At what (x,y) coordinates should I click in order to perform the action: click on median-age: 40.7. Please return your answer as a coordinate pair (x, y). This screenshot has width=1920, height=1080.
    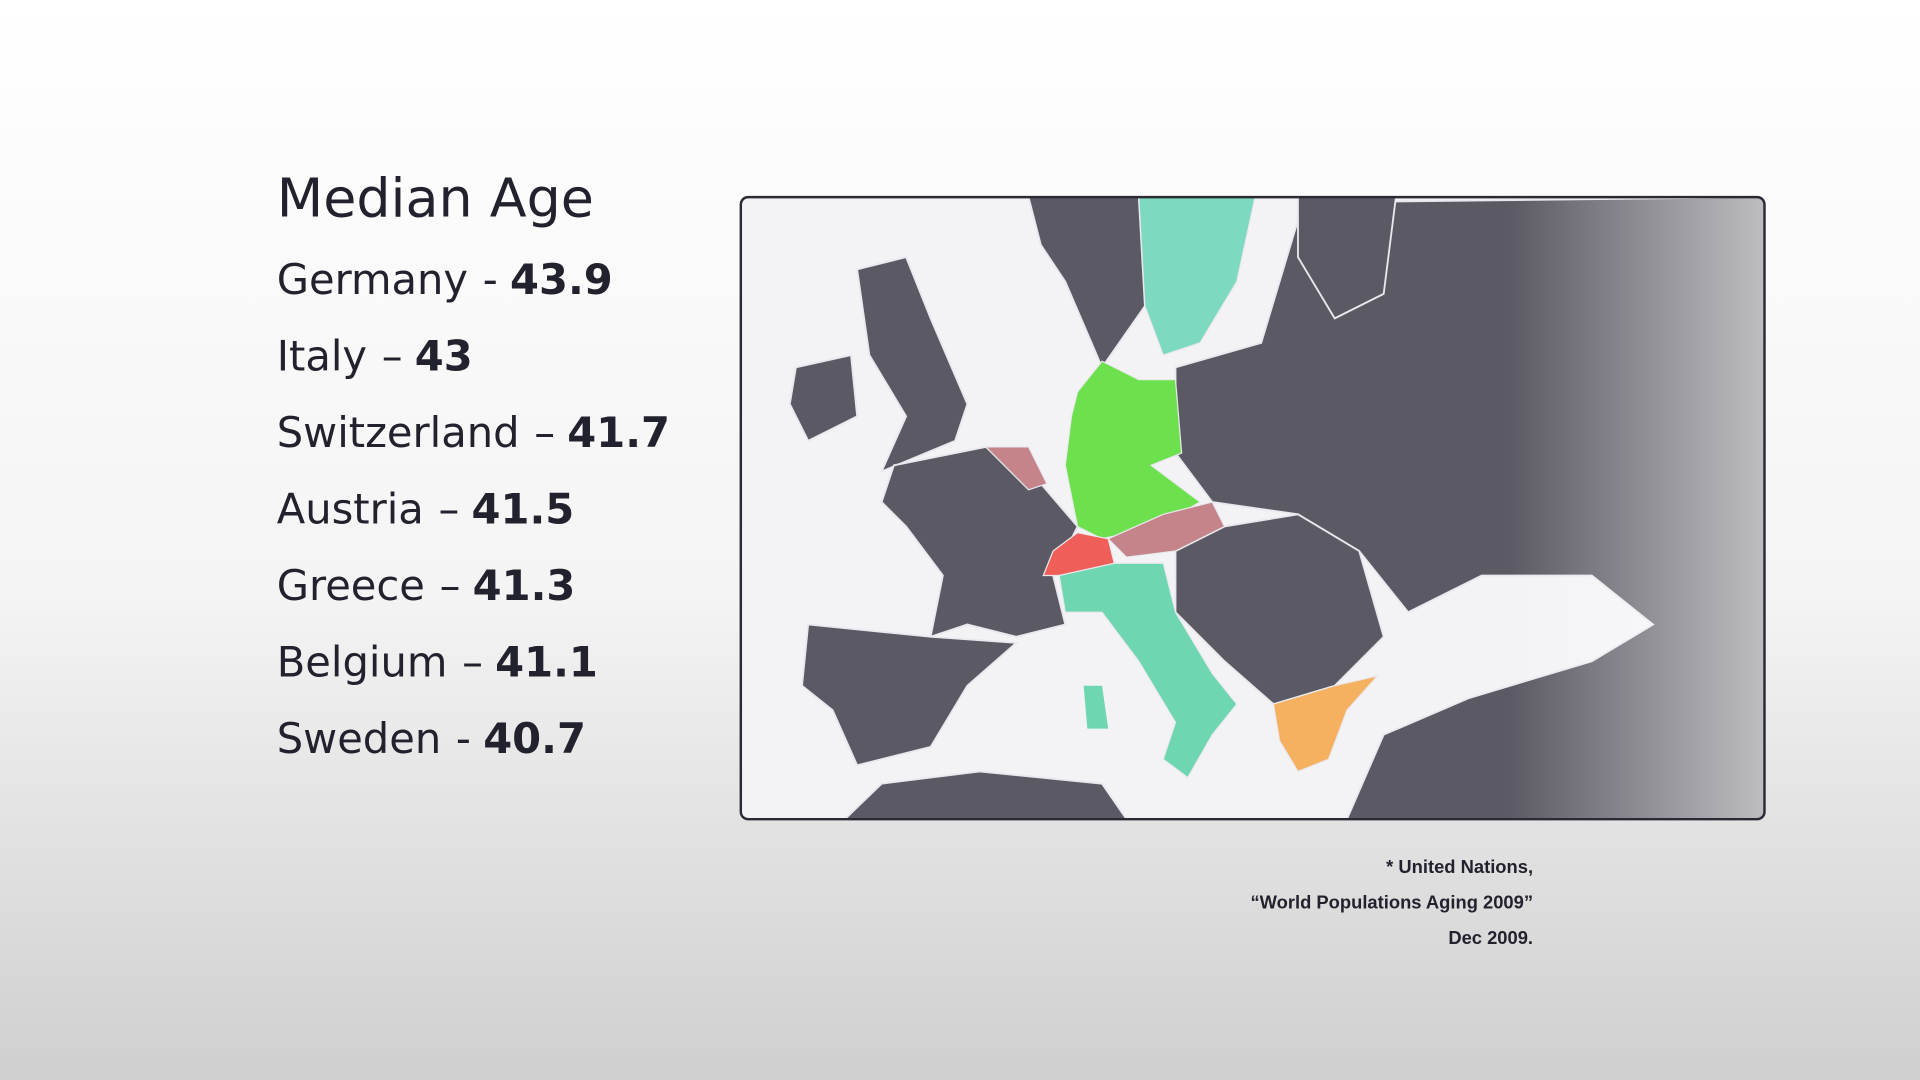
    Looking at the image, I should click on (534, 738).